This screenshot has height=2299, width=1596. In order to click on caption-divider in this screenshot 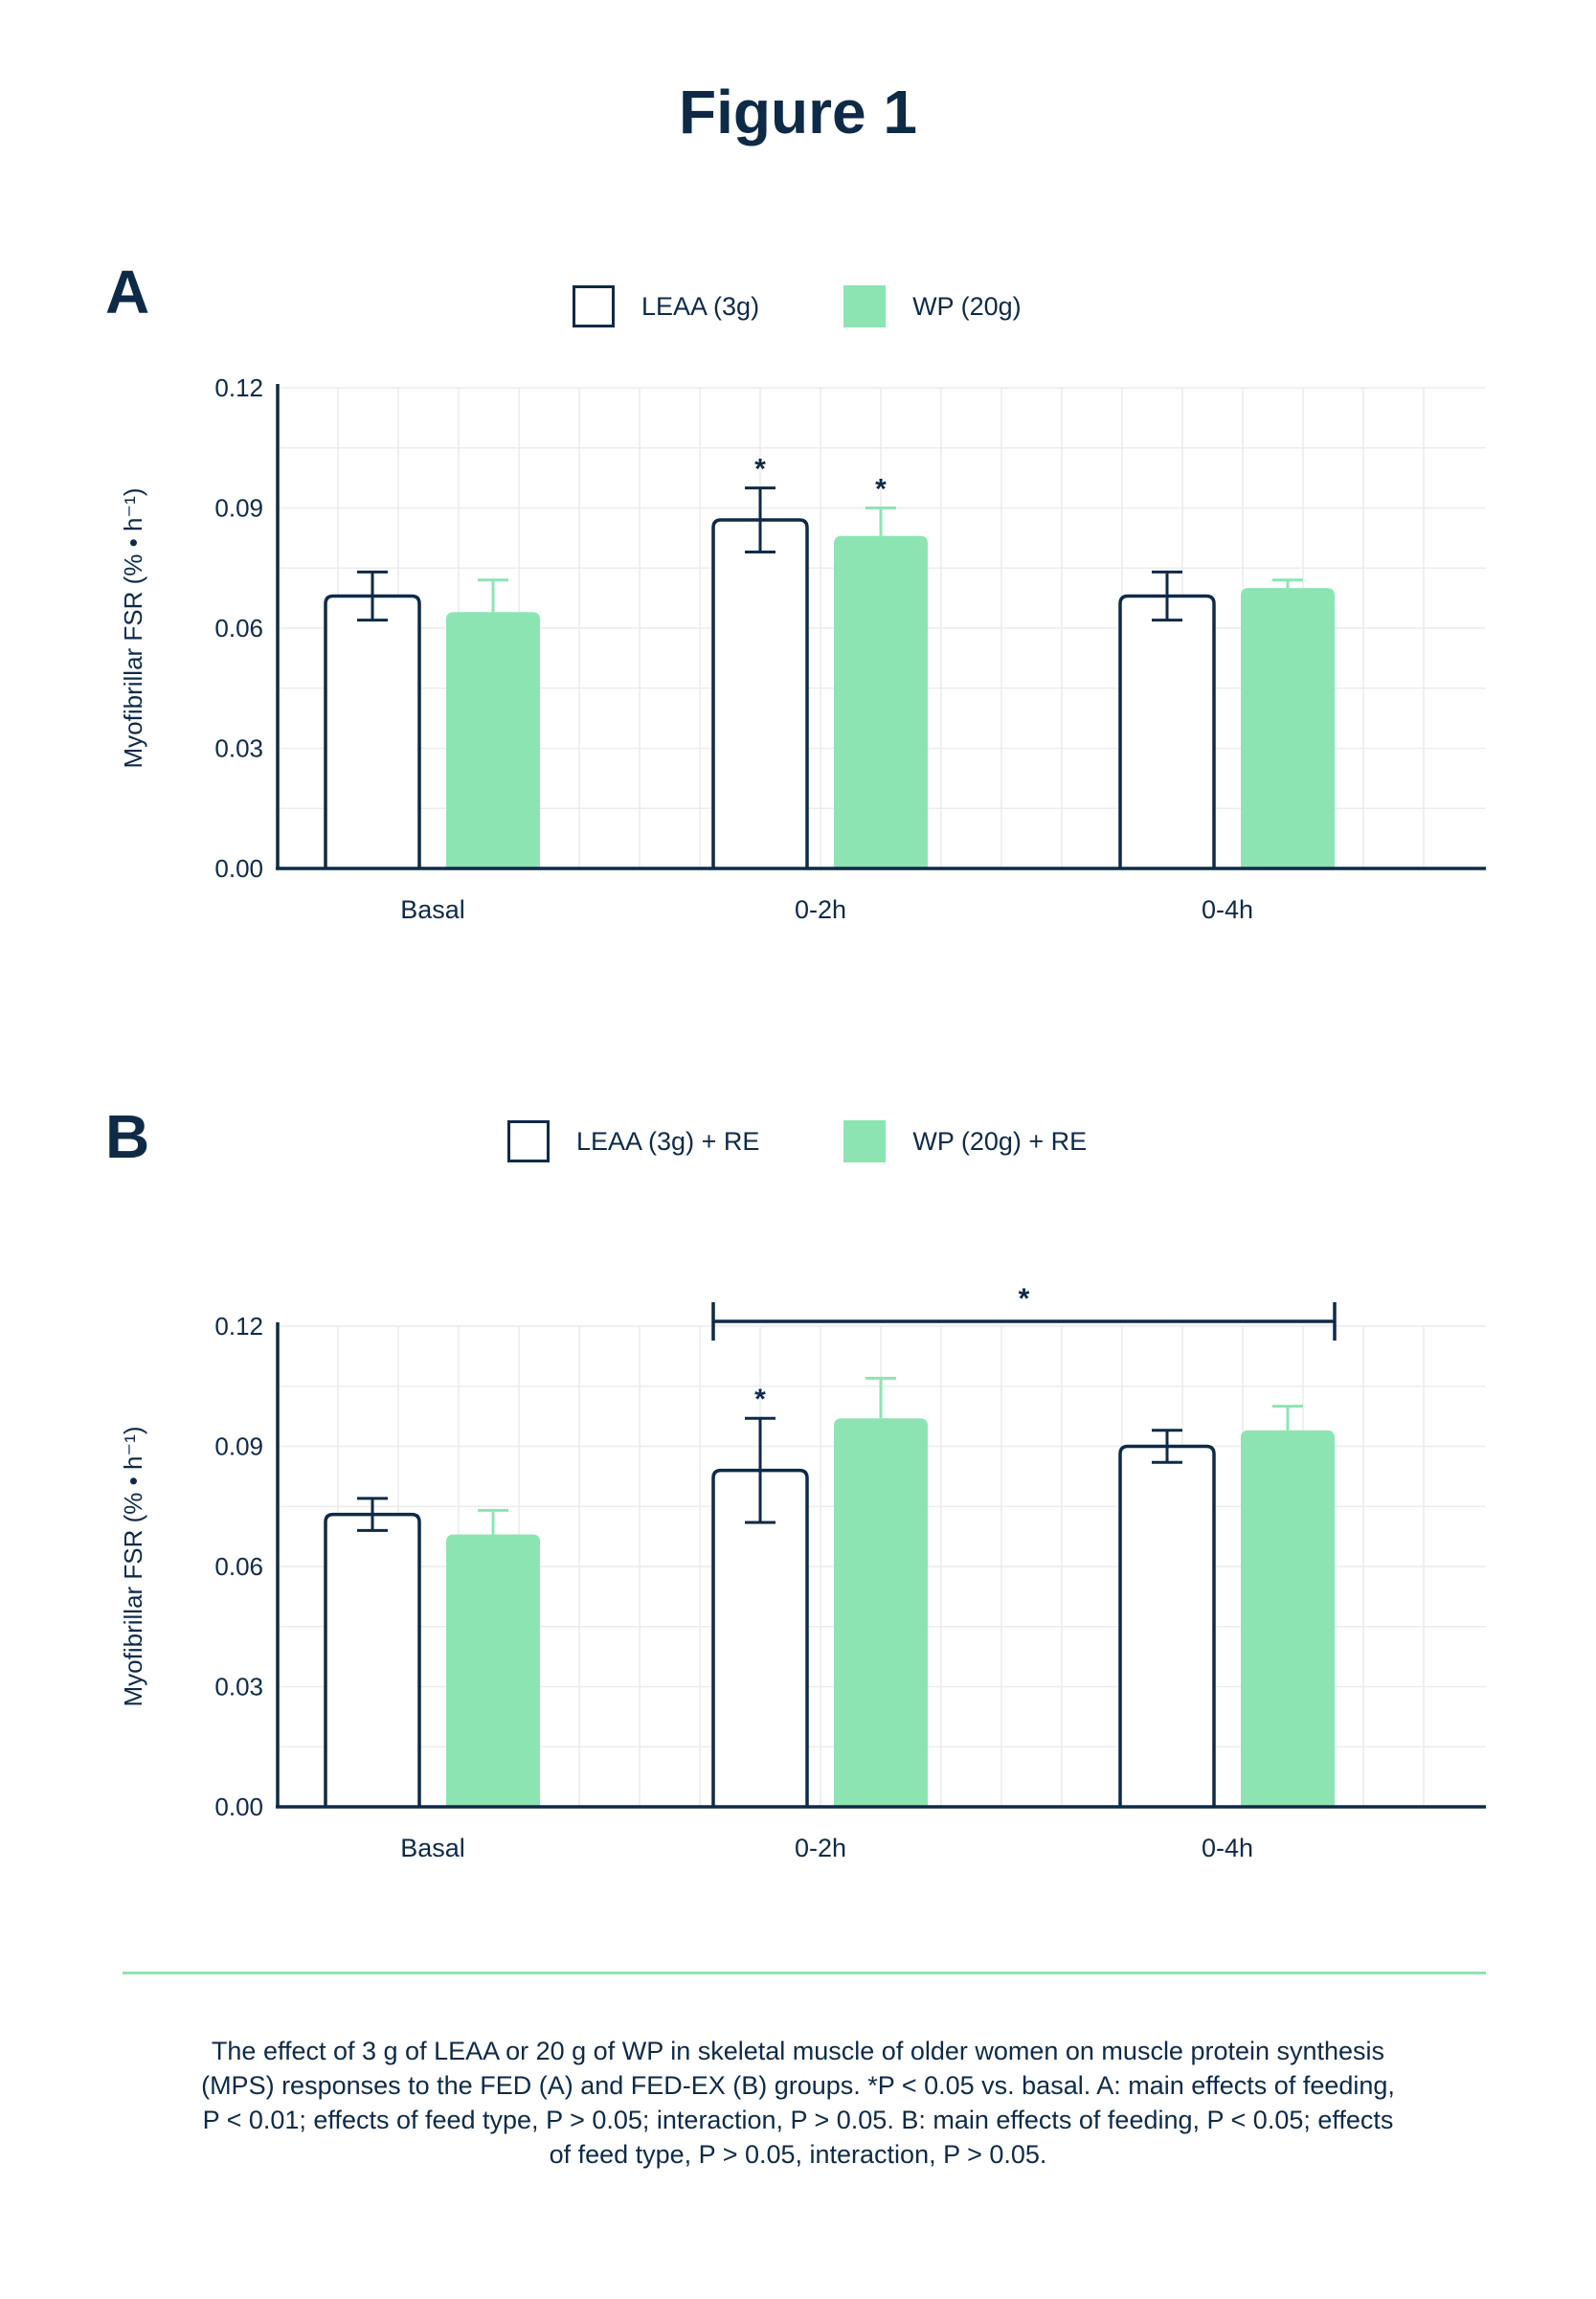, I will do `click(804, 1973)`.